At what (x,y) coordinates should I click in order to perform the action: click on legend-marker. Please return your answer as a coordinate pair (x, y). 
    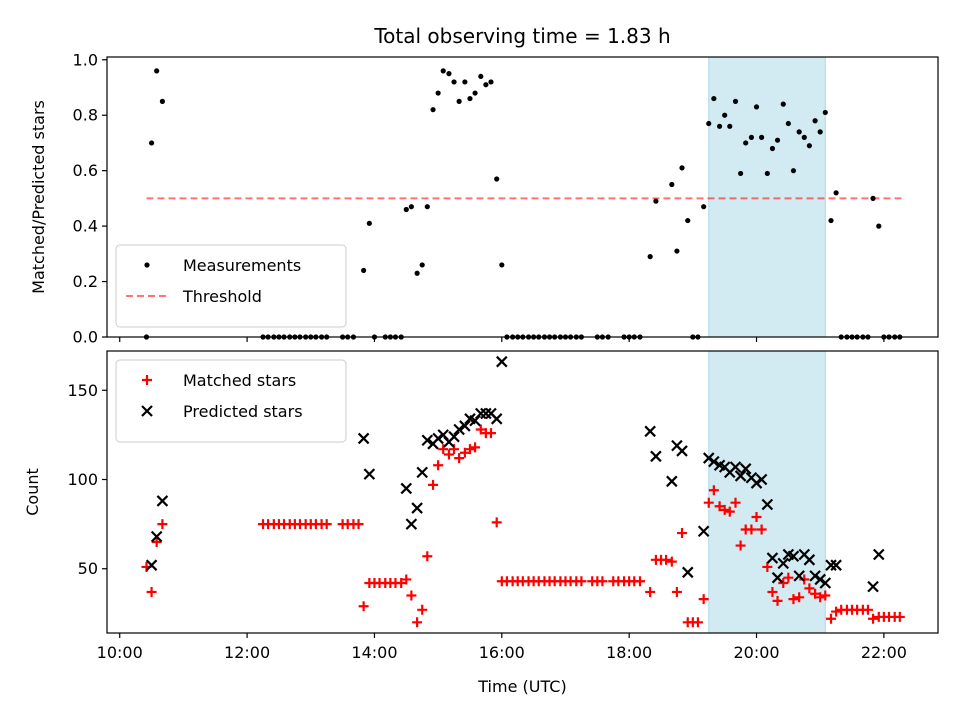
    Looking at the image, I should click on (147, 380).